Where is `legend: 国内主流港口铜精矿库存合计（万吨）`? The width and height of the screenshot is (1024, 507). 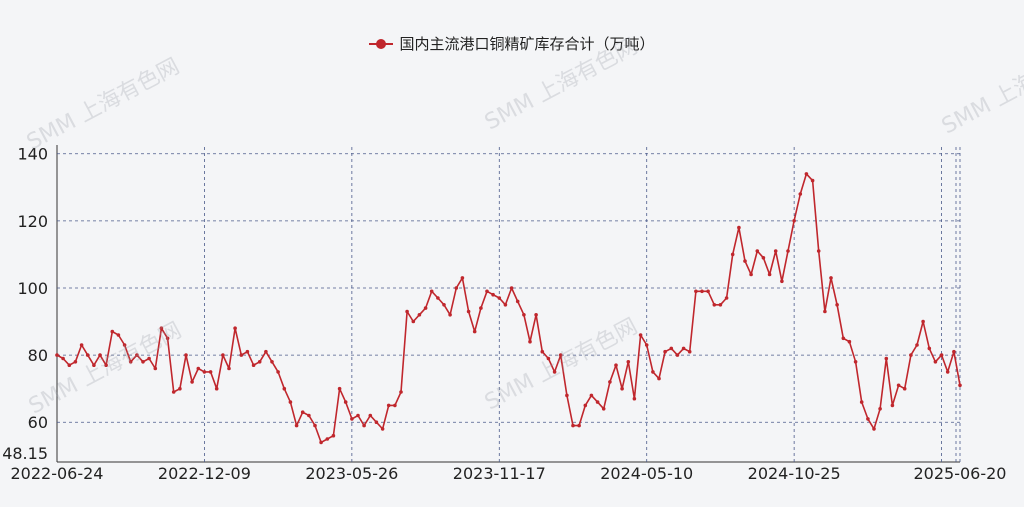
legend: 国内主流港口铜精矿库存合计（万吨） is located at coordinates (512, 43).